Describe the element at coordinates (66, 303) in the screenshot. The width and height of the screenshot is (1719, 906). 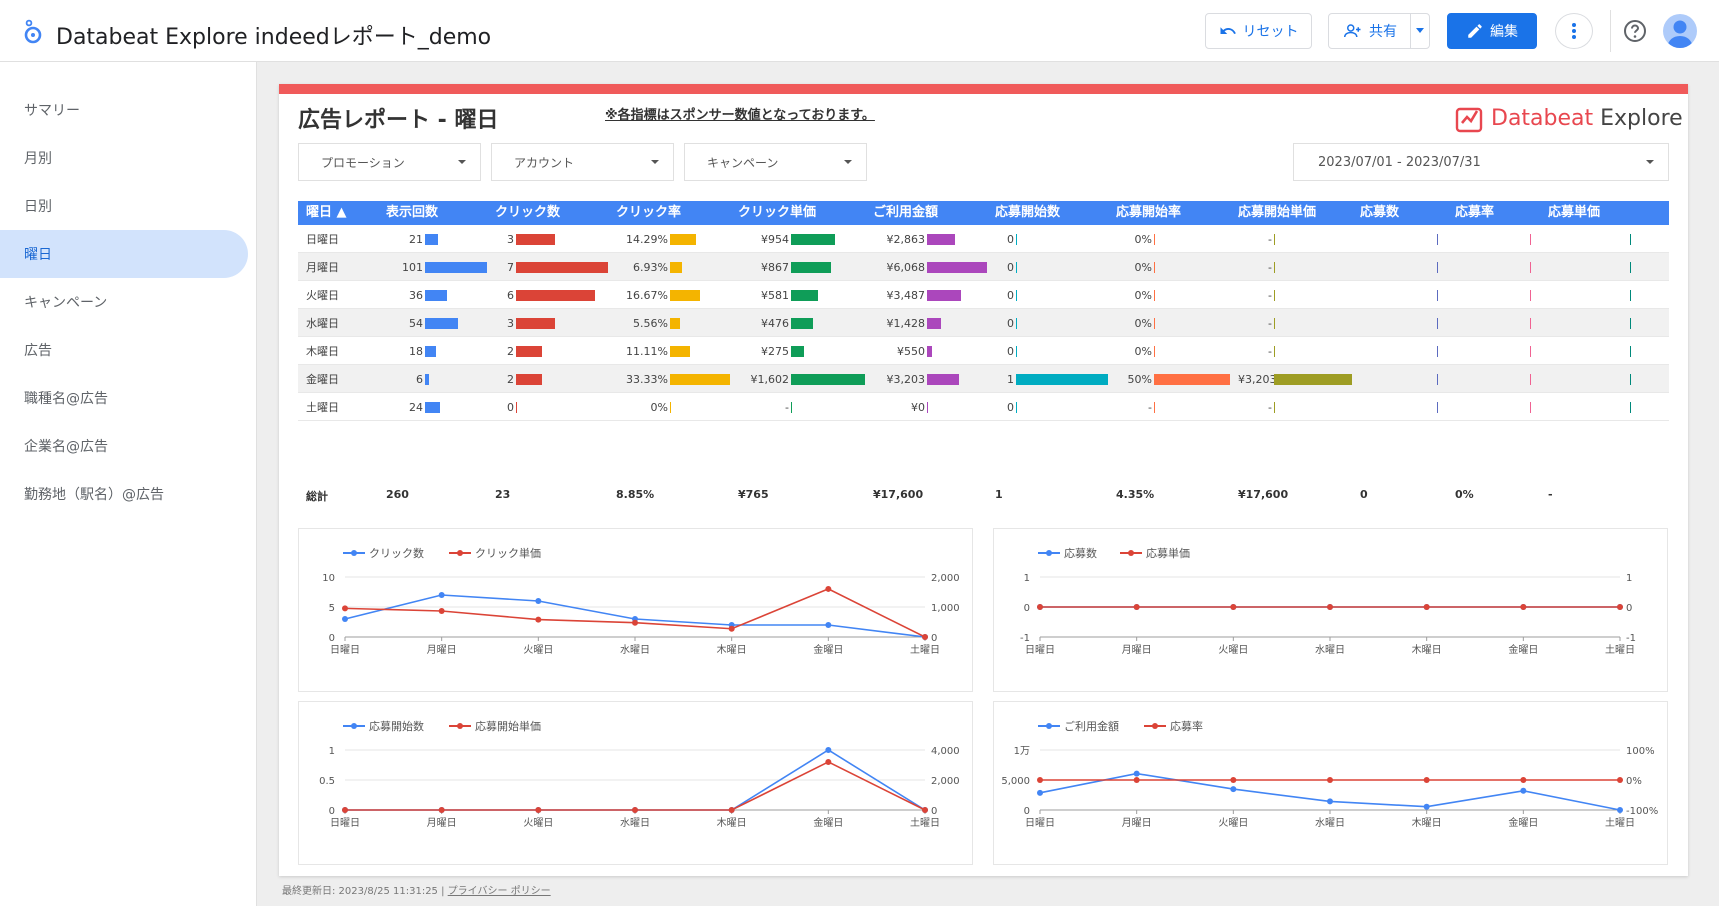
I see `nav-item-campaign: キャンペーン` at that location.